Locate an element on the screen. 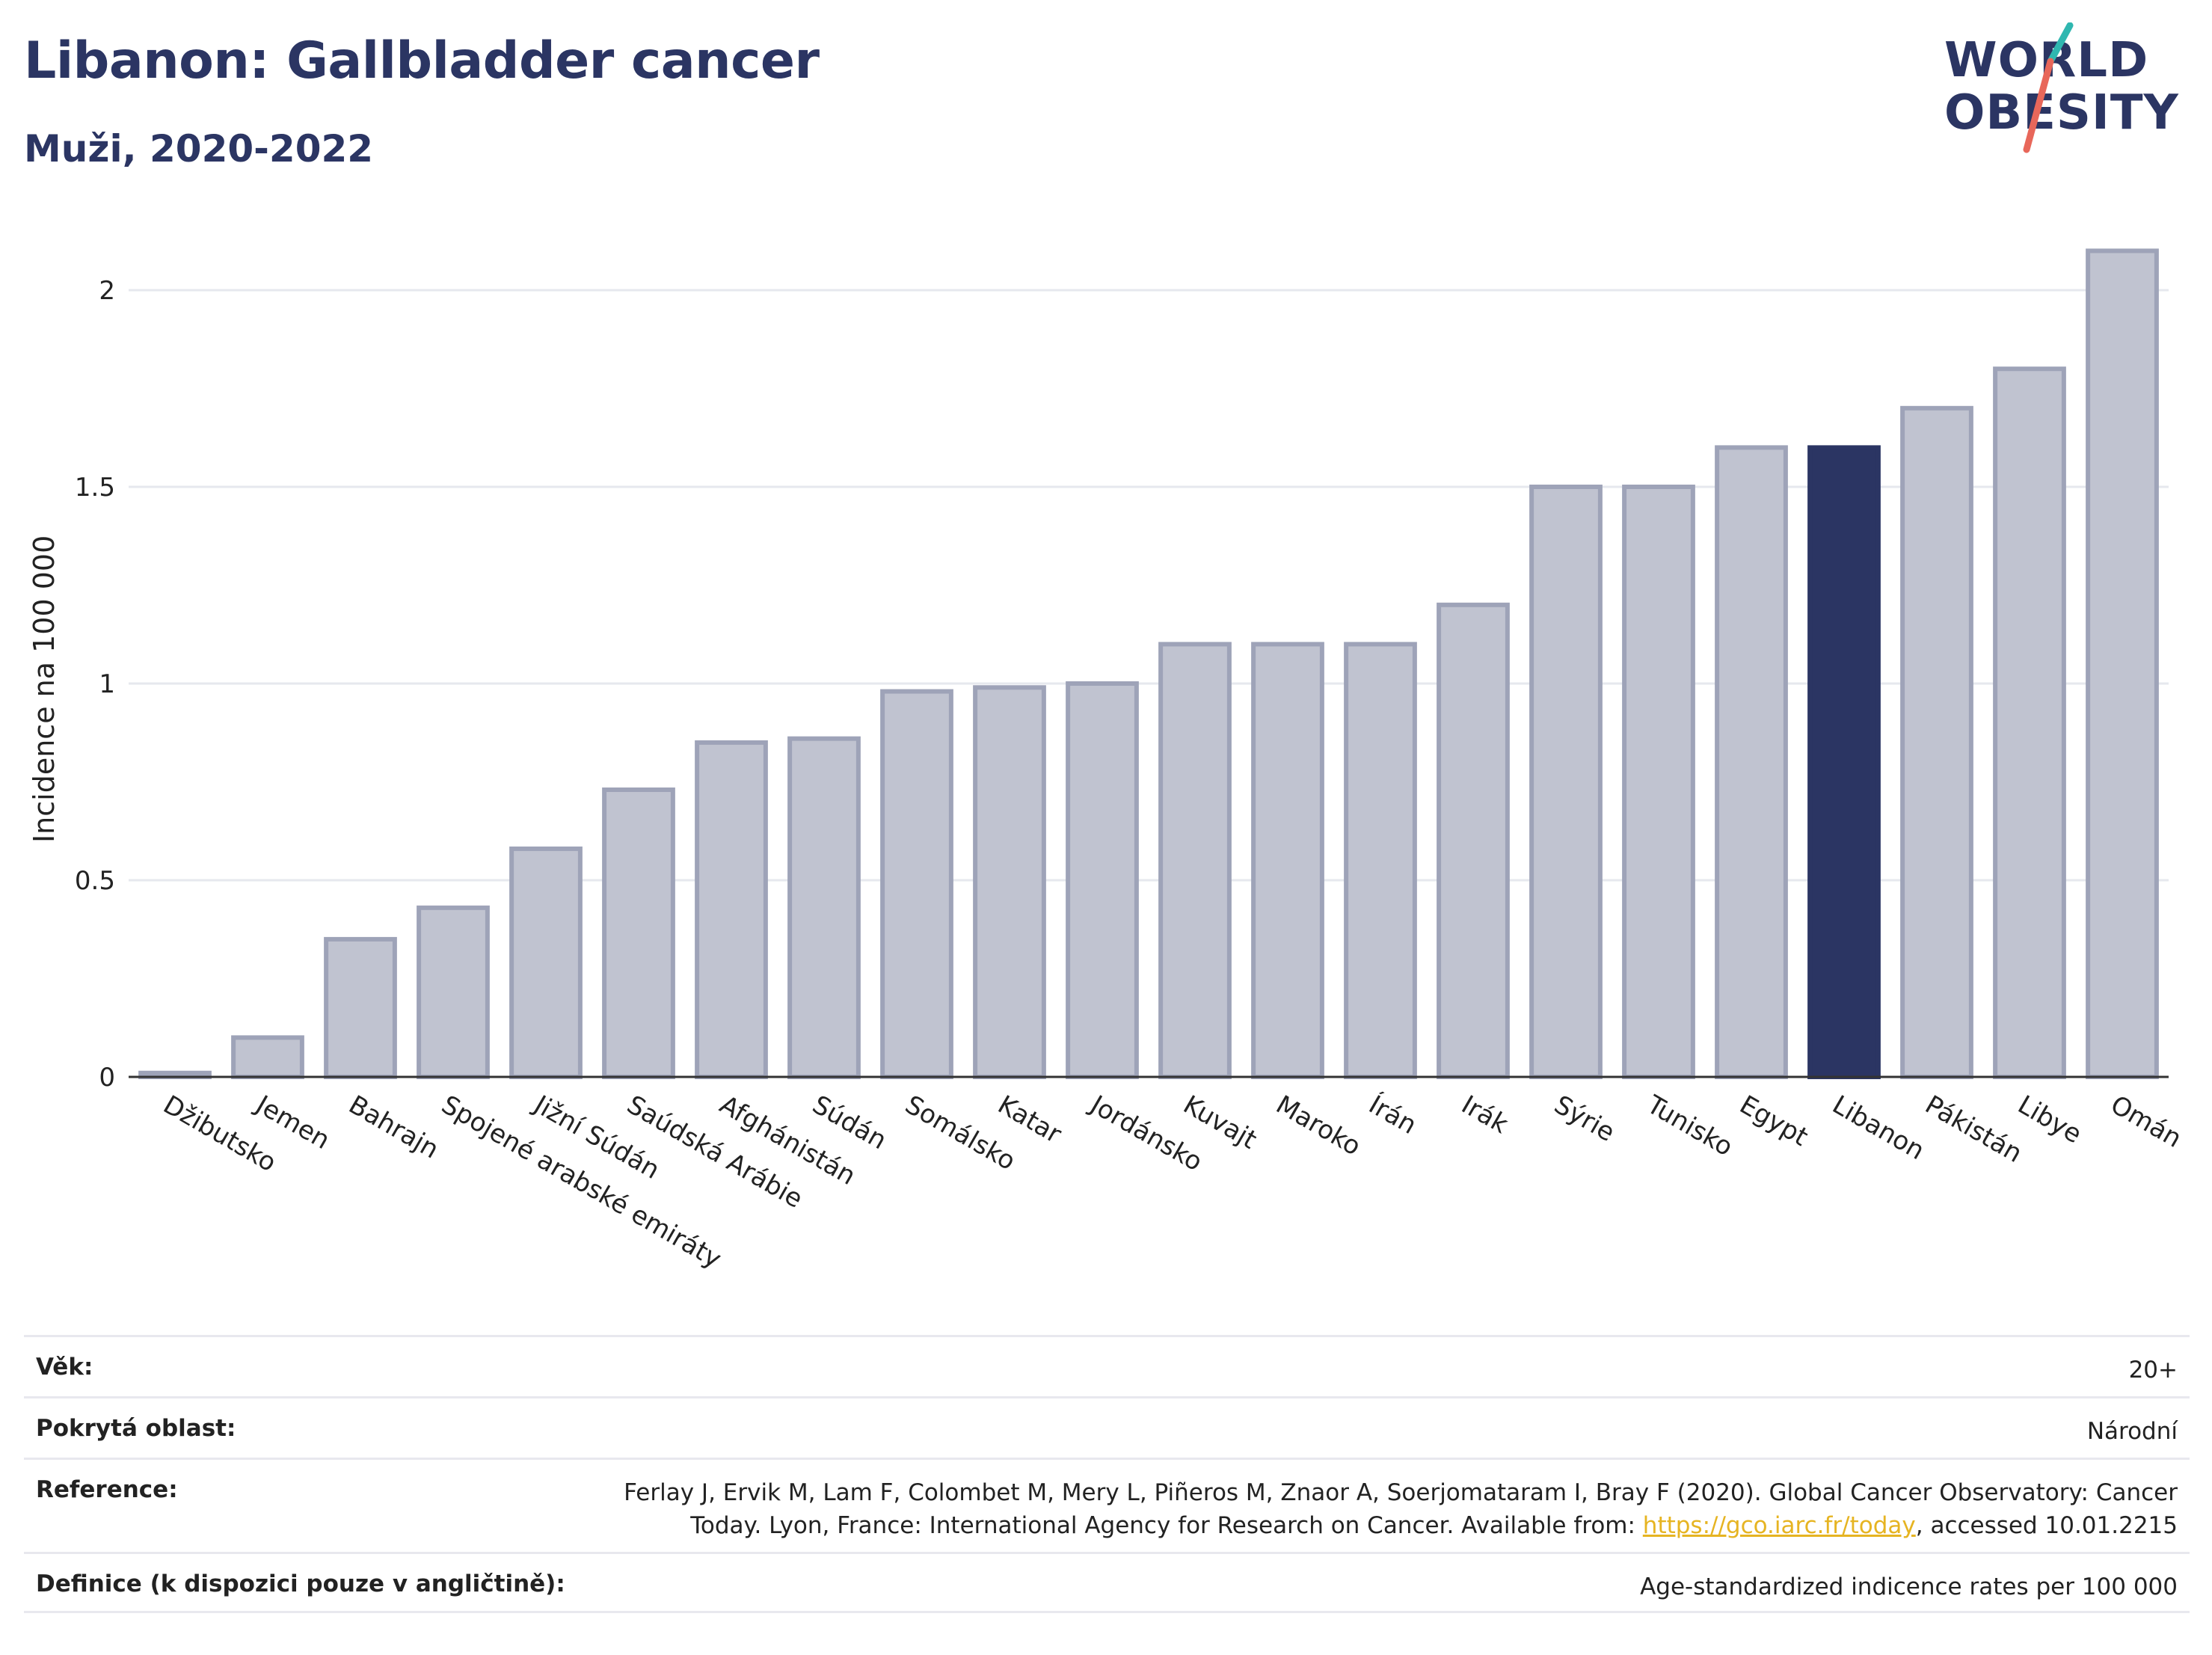  info-row-age: Věk: 20+ is located at coordinates (1107, 1365).